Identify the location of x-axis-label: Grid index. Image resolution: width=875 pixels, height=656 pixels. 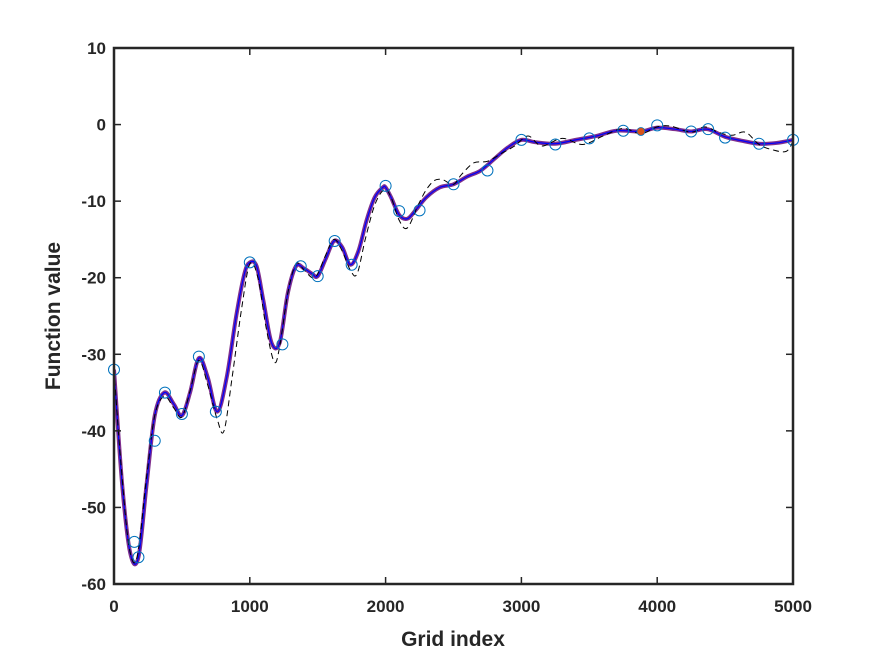
(453, 639).